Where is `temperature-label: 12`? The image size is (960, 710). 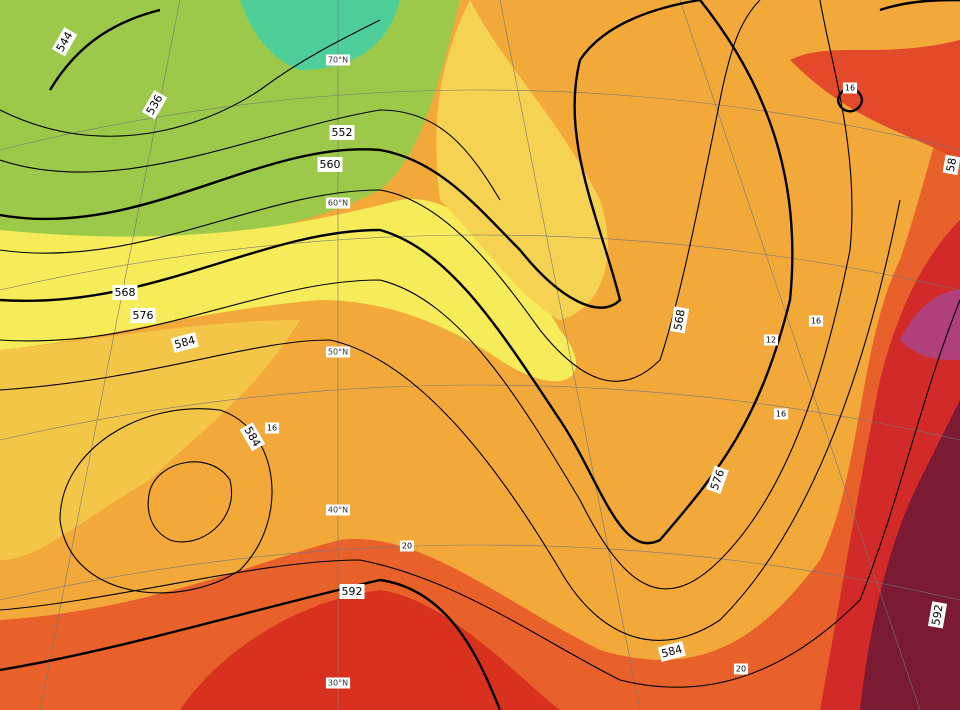
temperature-label: 12 is located at coordinates (771, 340).